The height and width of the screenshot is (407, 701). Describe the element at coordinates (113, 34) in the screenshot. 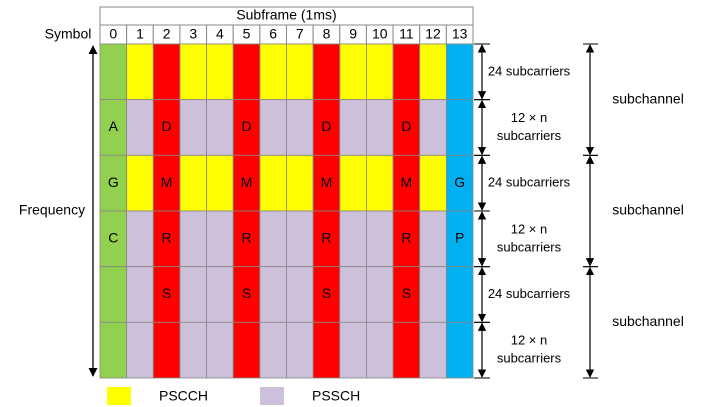

I see `symbol-number: 0` at that location.